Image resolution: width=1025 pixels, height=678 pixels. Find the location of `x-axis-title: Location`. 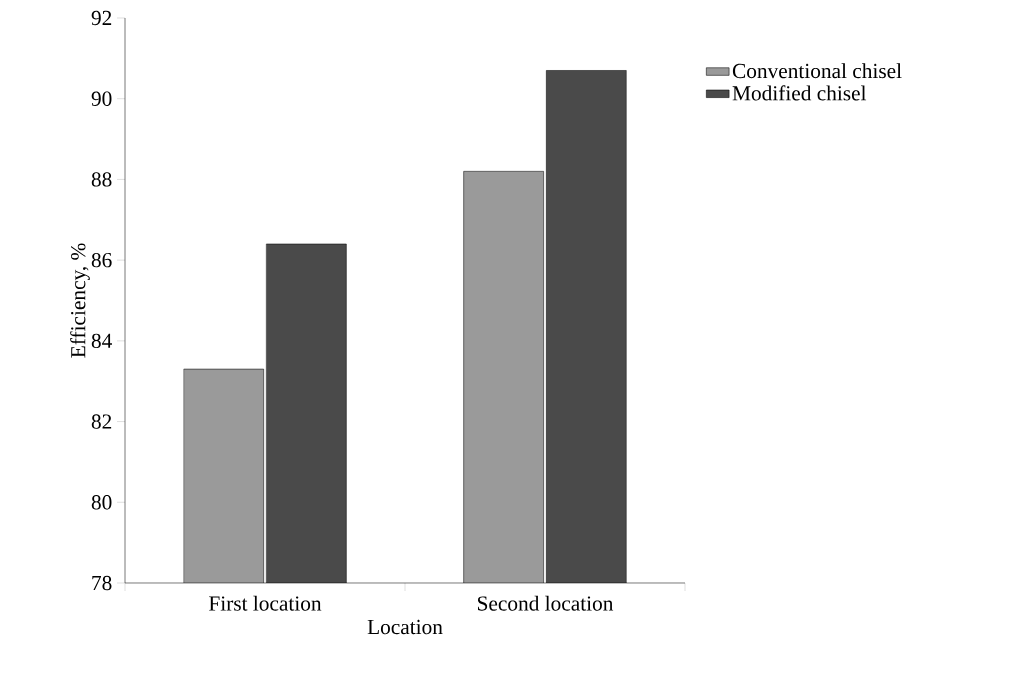

x-axis-title: Location is located at coordinates (405, 627).